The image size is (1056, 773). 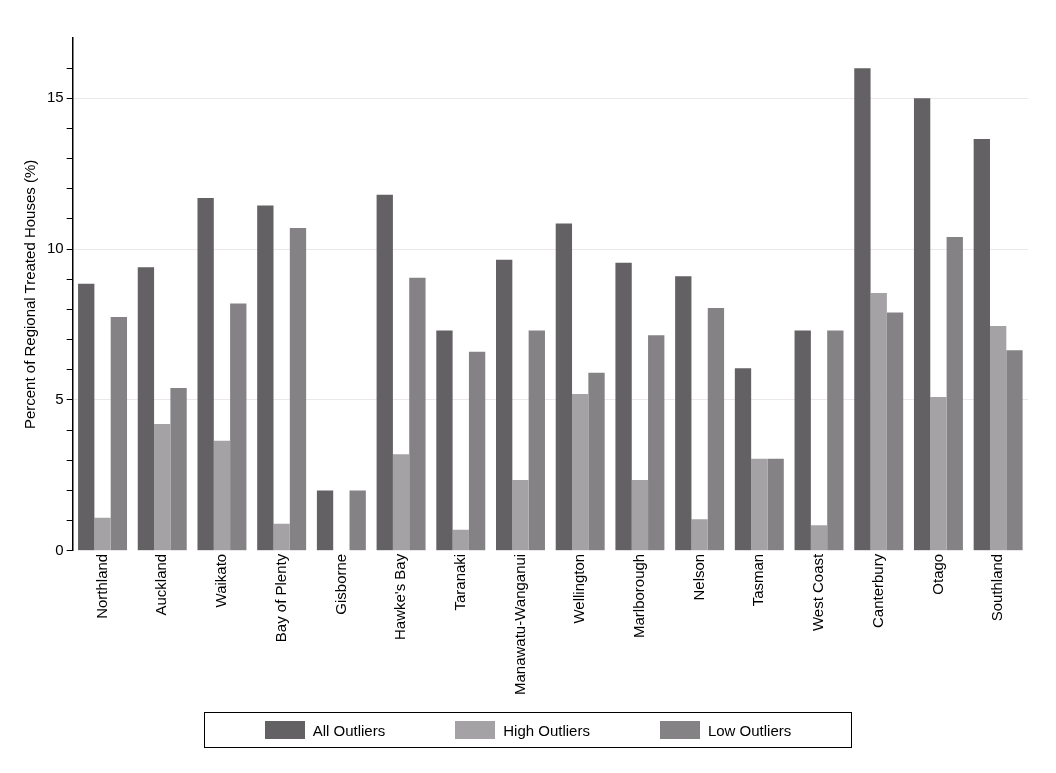 What do you see at coordinates (400, 597) in the screenshot?
I see `x-tick-label: Hawke's Bay` at bounding box center [400, 597].